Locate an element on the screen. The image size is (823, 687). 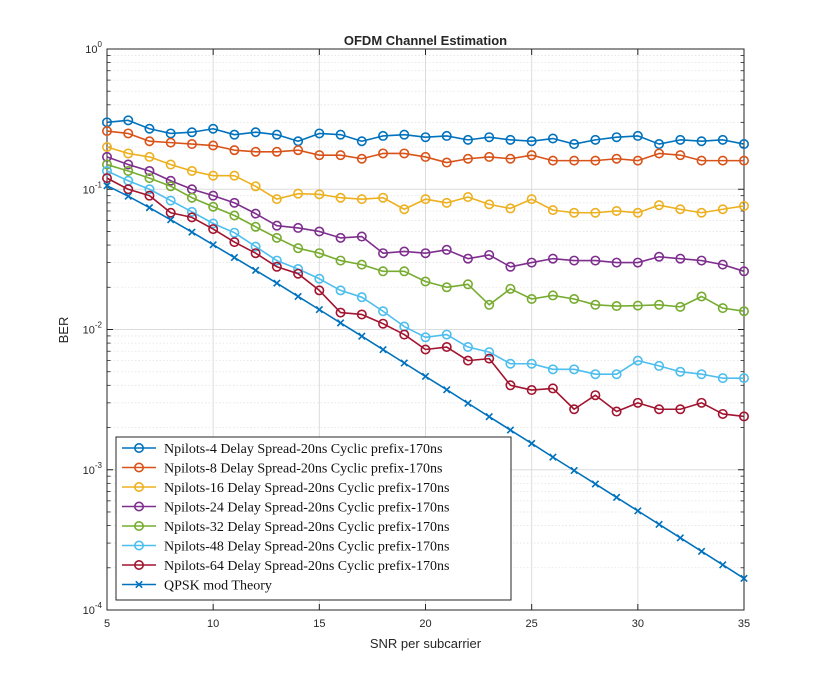
x-tick-label: 25 is located at coordinates (532, 624).